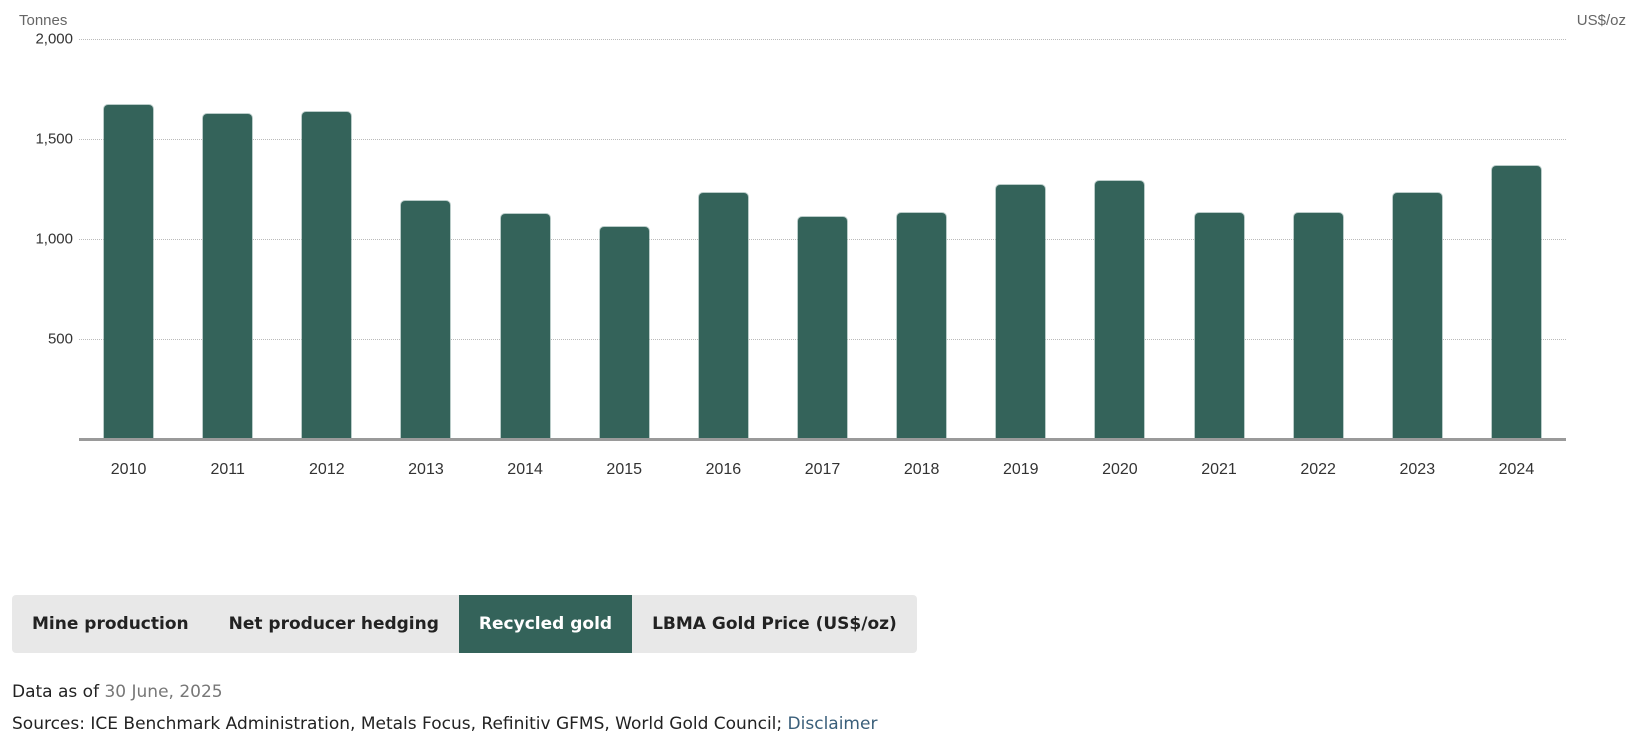 The image size is (1638, 751). Describe the element at coordinates (1417, 469) in the screenshot. I see `x-tick-label: 2023` at that location.